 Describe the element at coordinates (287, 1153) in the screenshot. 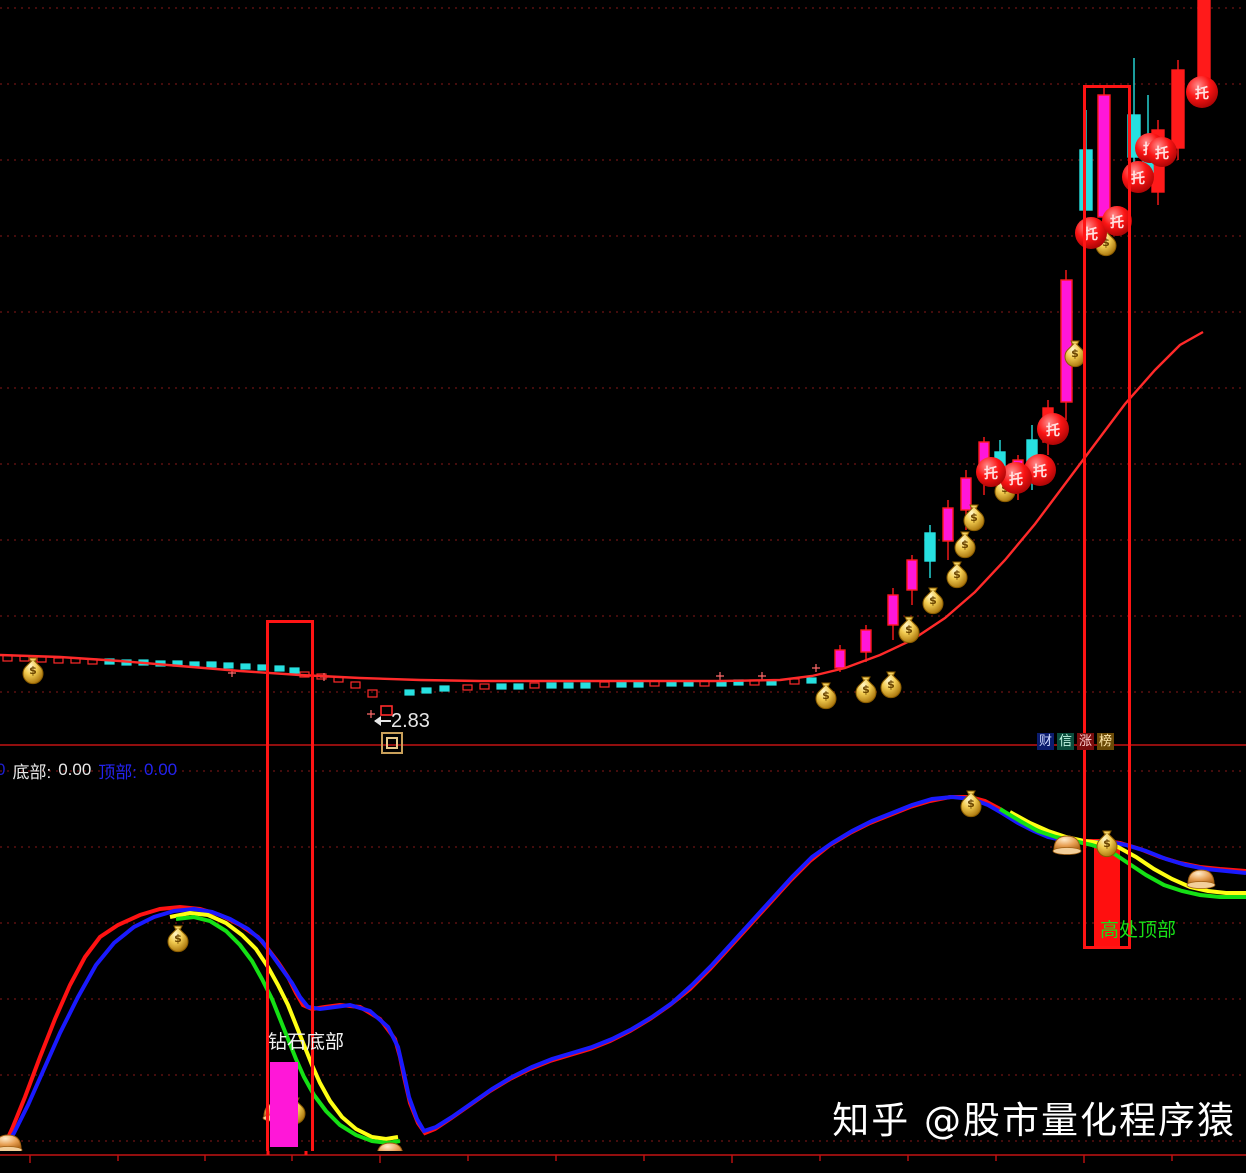

I see `axis-highlight-edges` at that location.